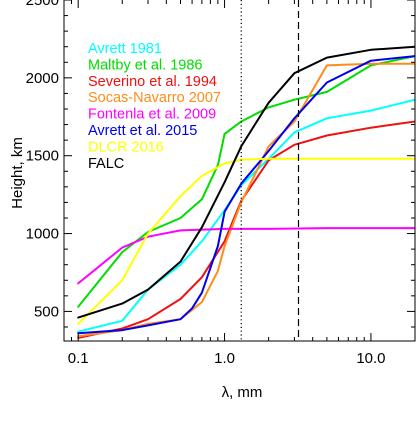  I want to click on y-tick-label: 500, so click(46, 311).